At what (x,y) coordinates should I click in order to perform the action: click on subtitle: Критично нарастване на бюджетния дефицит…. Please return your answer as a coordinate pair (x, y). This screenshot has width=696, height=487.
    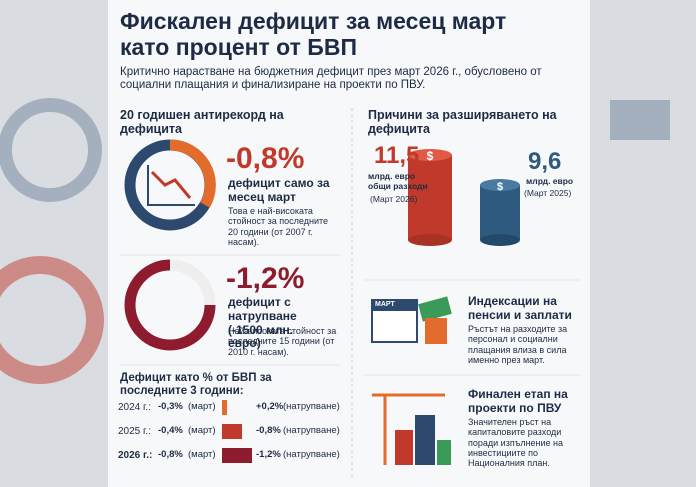
    Looking at the image, I should click on (331, 79).